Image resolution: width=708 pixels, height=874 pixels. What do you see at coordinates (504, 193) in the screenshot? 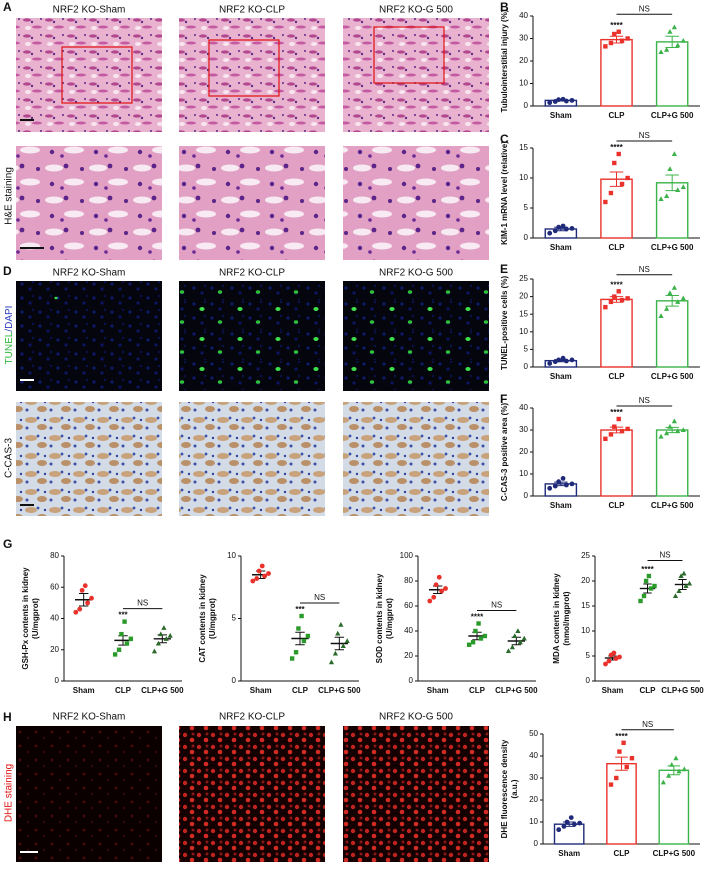
I see `y-axis-label: KIM-1 mRNA level (relative)` at bounding box center [504, 193].